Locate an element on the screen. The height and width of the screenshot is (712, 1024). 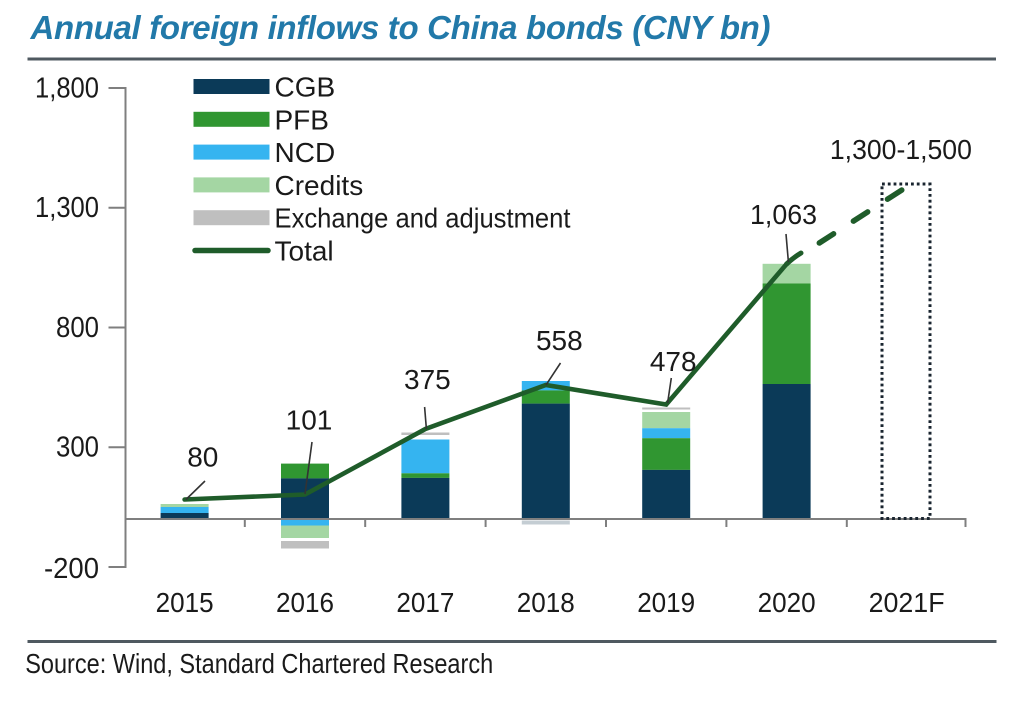
svg-text: 2019 is located at coordinates (666, 602).